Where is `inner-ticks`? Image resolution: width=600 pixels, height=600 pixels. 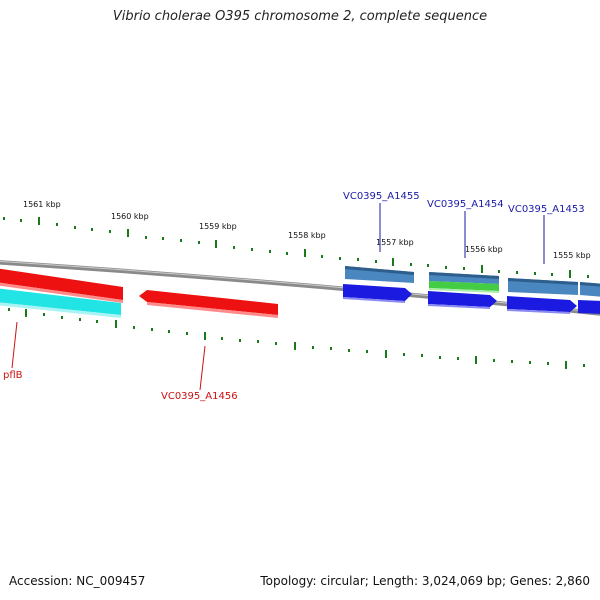 inner-ticks is located at coordinates (296, 338).